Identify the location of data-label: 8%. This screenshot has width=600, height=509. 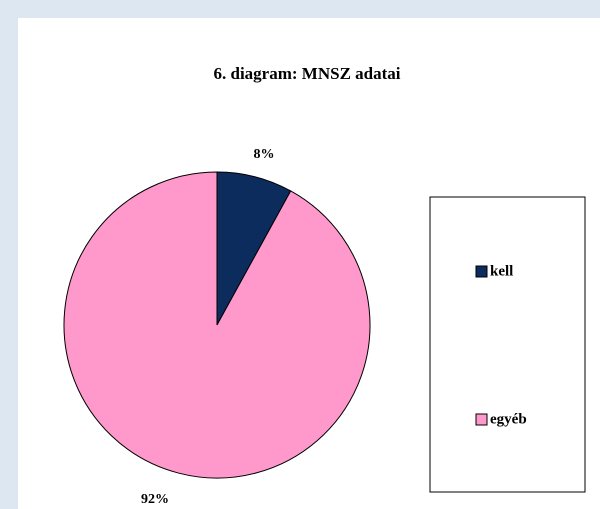
(264, 154).